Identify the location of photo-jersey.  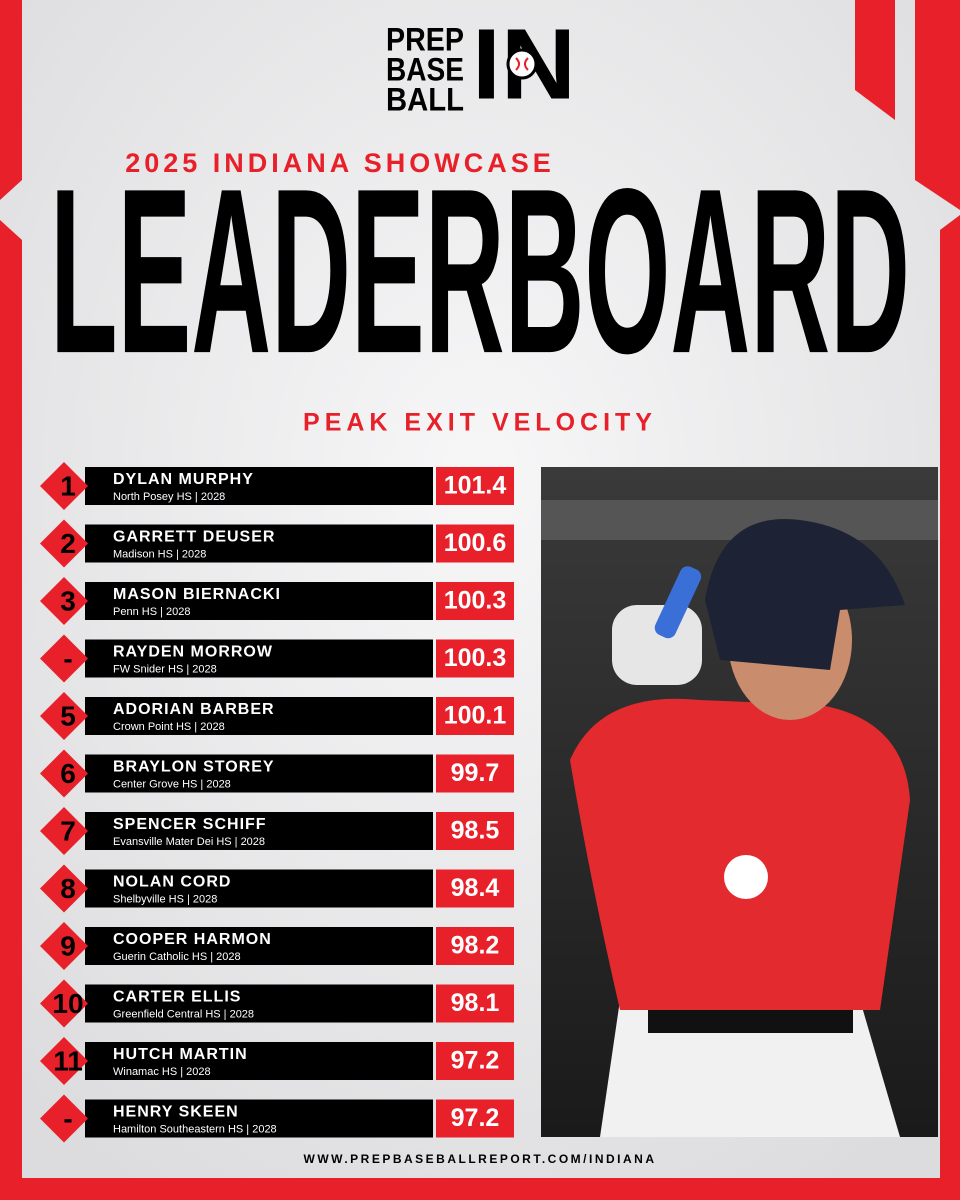
(740, 854).